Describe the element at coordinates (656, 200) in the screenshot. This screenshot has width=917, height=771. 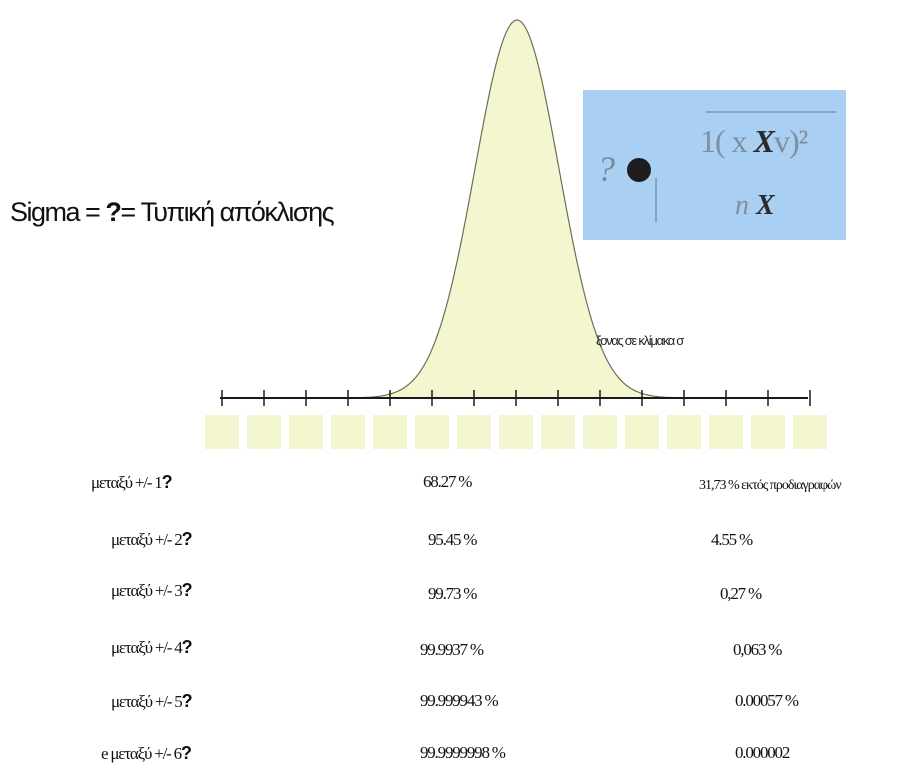
I see `formula-root-stroke` at that location.